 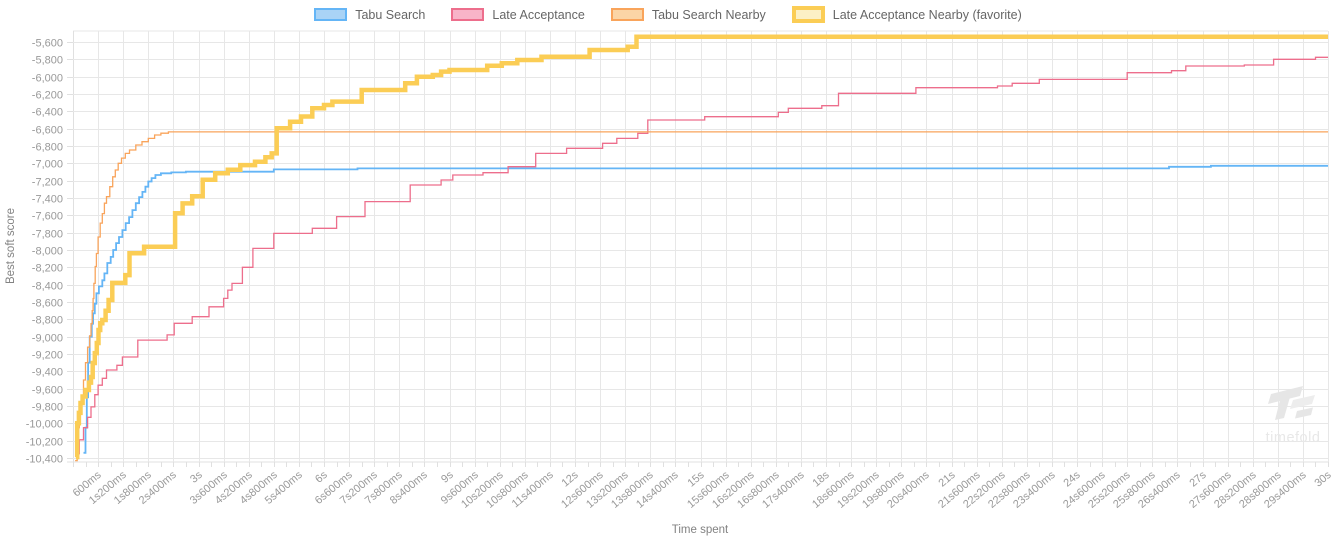 What do you see at coordinates (44, 425) in the screenshot?
I see `y-axis-tick-label: -10,000` at bounding box center [44, 425].